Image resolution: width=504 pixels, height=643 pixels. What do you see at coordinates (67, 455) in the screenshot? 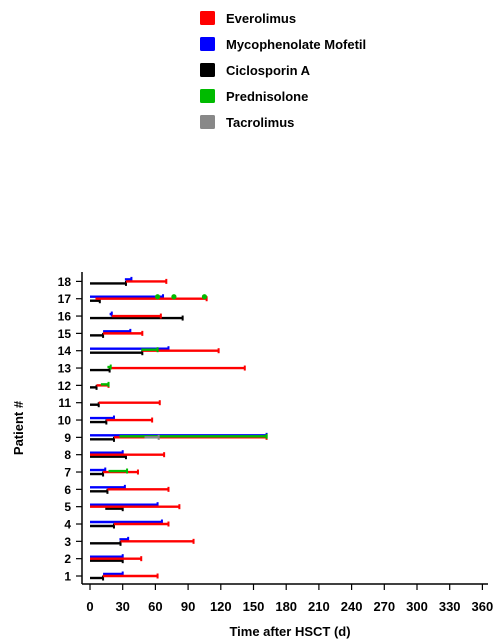
I see `y-tick-label-8: 8` at bounding box center [67, 455].